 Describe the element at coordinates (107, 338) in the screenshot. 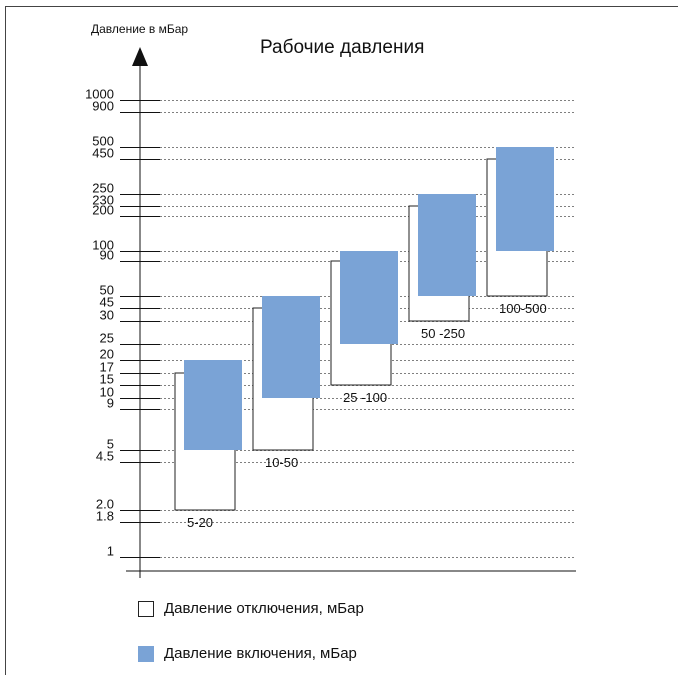

I see `y-tick-label: 25` at that location.